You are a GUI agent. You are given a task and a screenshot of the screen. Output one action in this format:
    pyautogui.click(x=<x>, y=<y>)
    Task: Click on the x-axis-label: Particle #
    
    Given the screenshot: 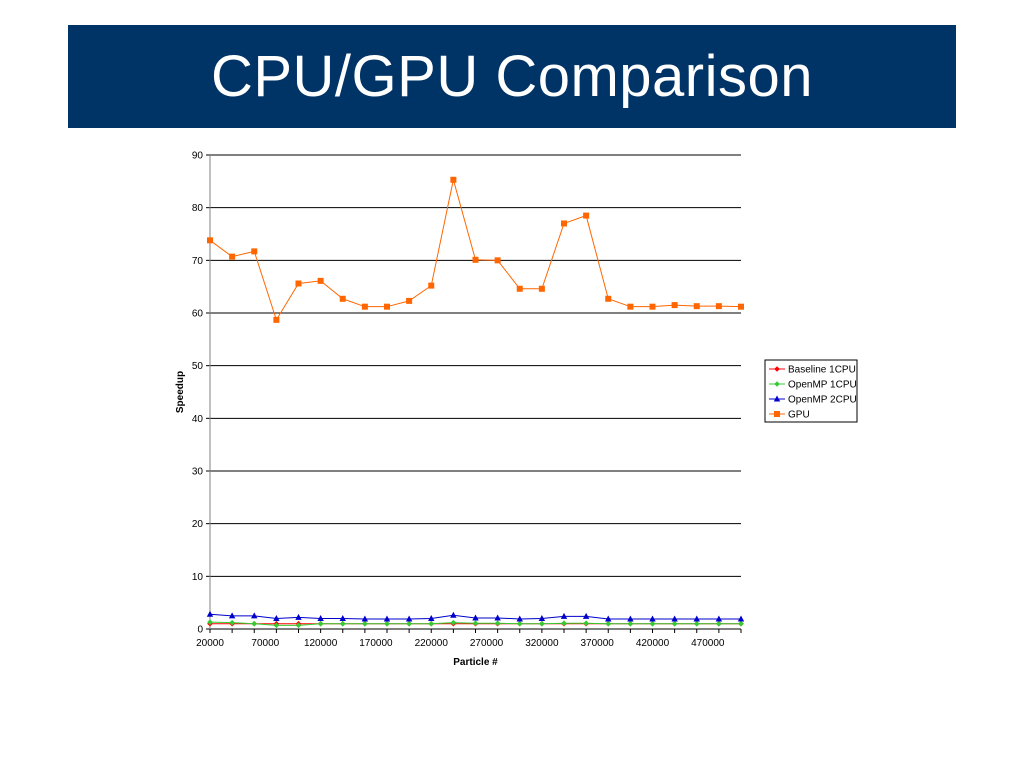 What is the action you would take?
    pyautogui.click(x=475, y=662)
    